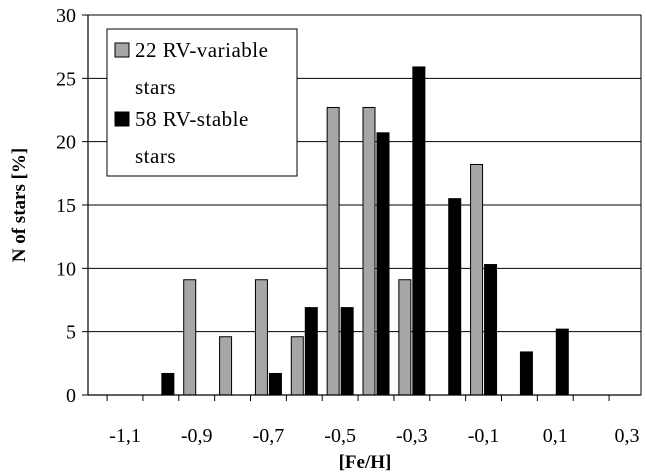  Describe the element at coordinates (19, 205) in the screenshot. I see `y-axis-title: N of stars [%]` at that location.